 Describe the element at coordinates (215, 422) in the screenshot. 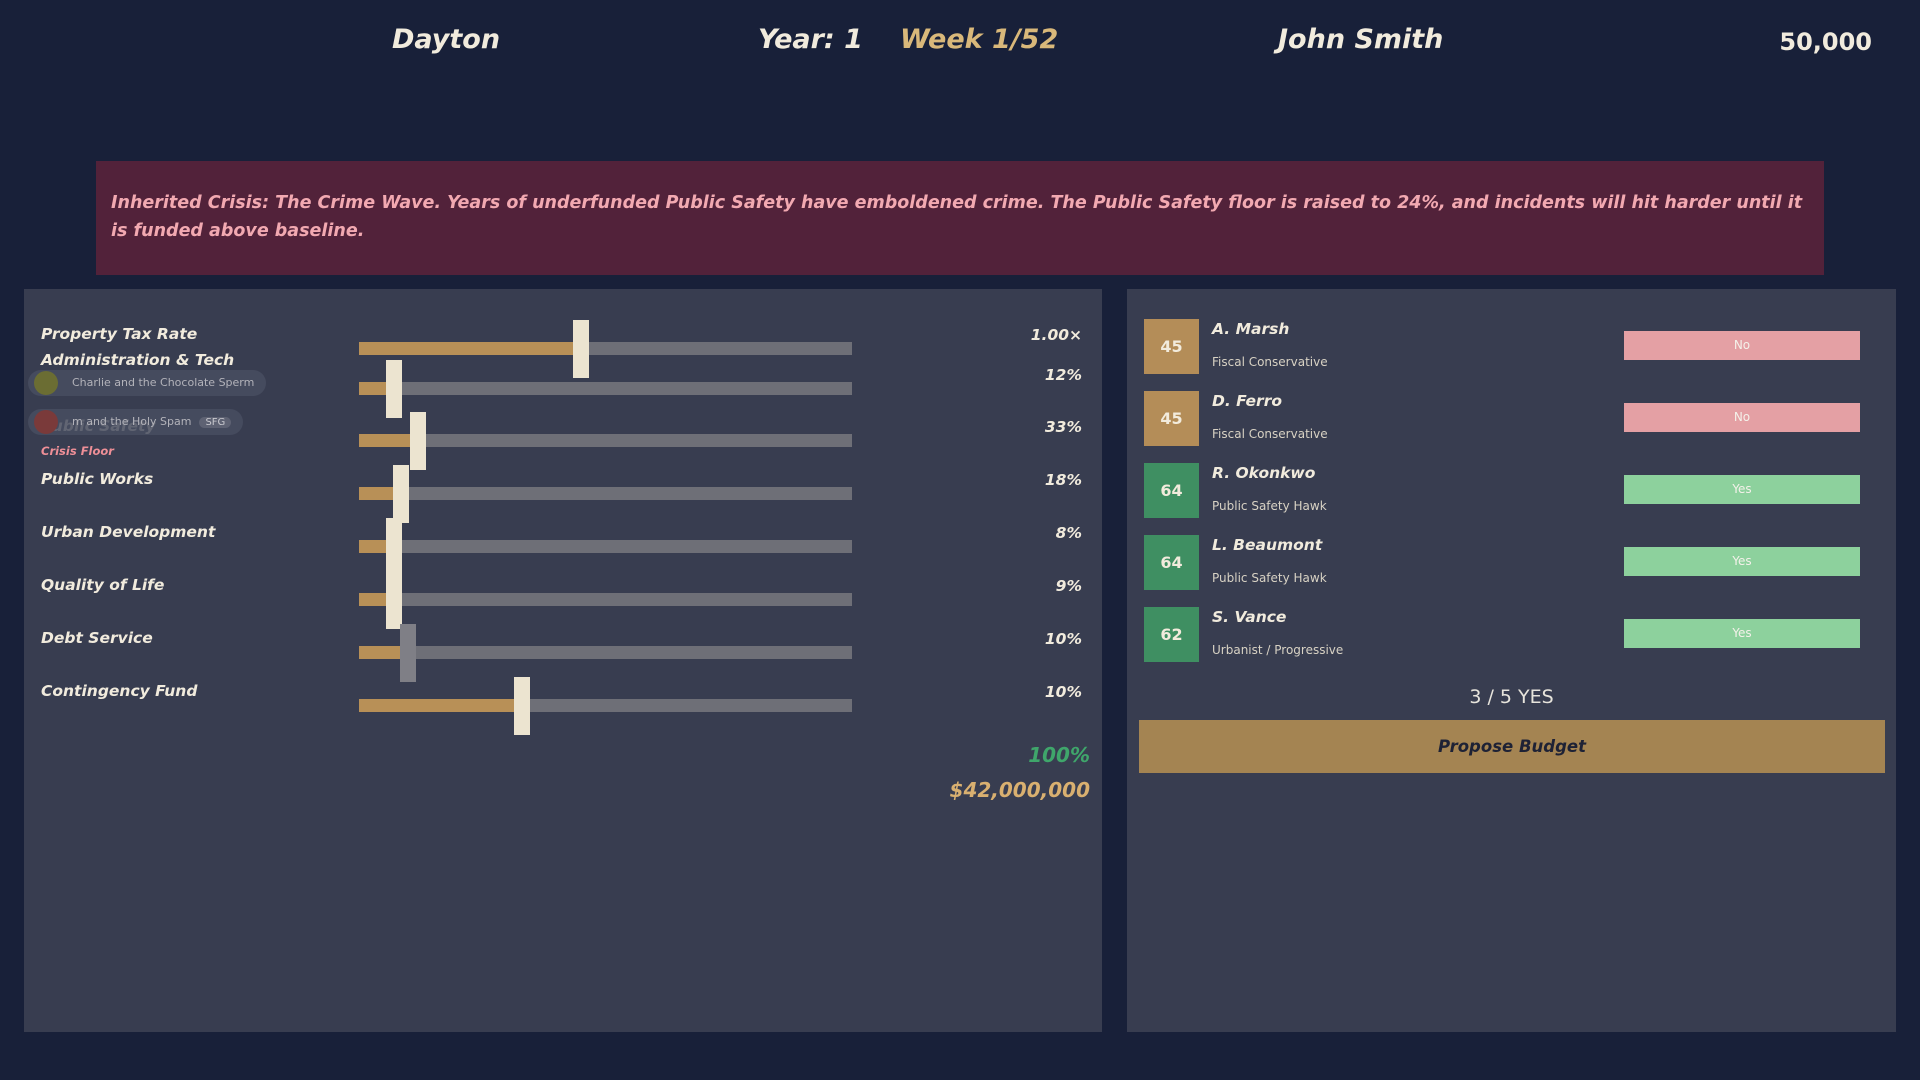

I see `music-toast-tag: SFG` at that location.